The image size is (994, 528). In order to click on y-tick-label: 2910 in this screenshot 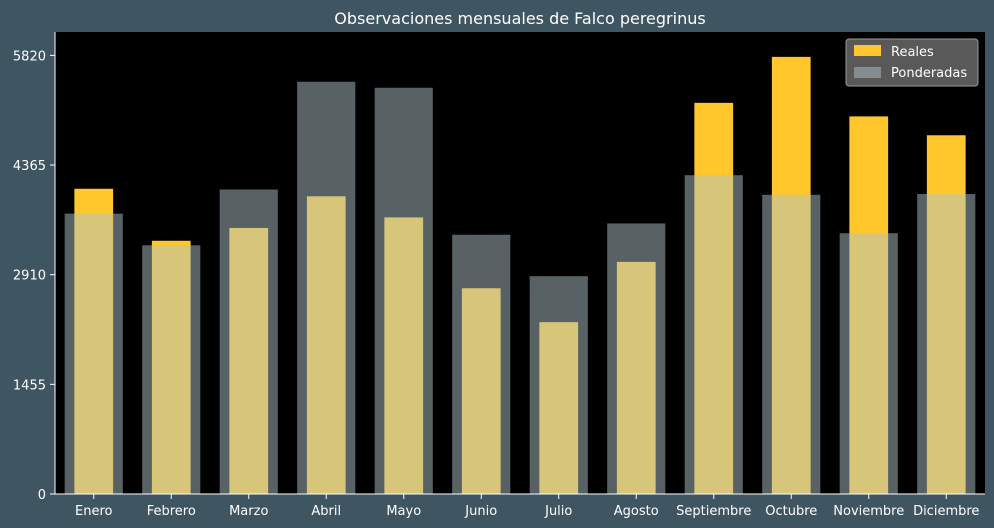, I will do `click(29, 276)`.